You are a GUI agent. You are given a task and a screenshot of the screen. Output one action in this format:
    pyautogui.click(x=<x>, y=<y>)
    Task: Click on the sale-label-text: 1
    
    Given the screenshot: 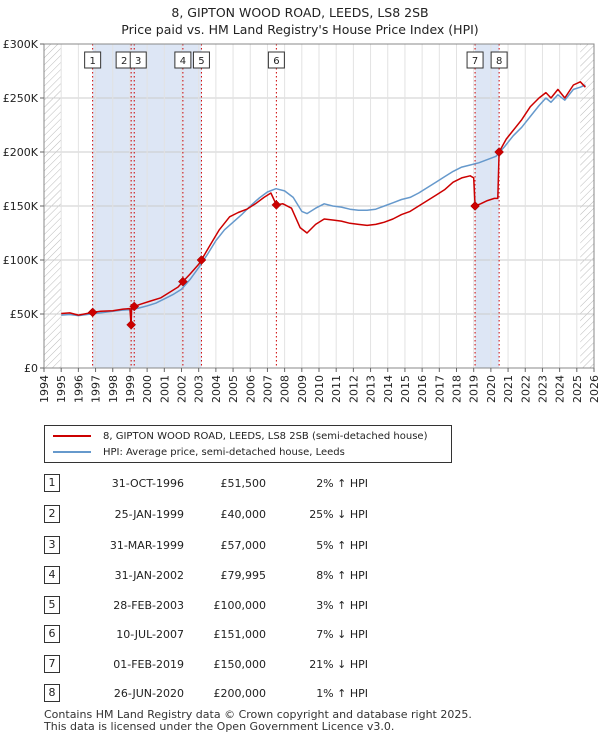 What is the action you would take?
    pyautogui.click(x=92, y=61)
    